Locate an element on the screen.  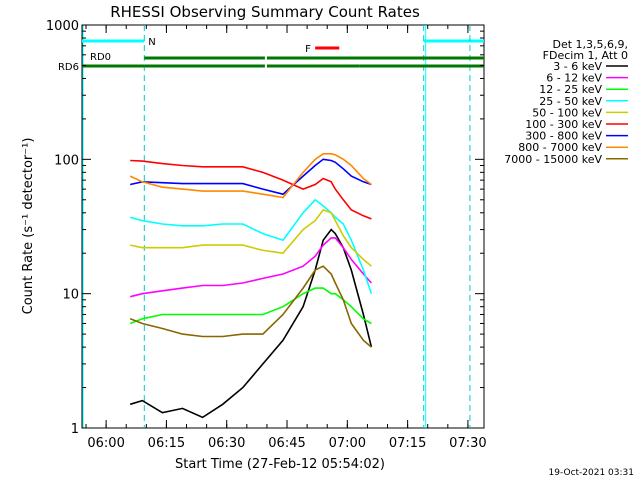
x-axis-label: Start Time (27-Feb-12 05:54:02) is located at coordinates (280, 464).